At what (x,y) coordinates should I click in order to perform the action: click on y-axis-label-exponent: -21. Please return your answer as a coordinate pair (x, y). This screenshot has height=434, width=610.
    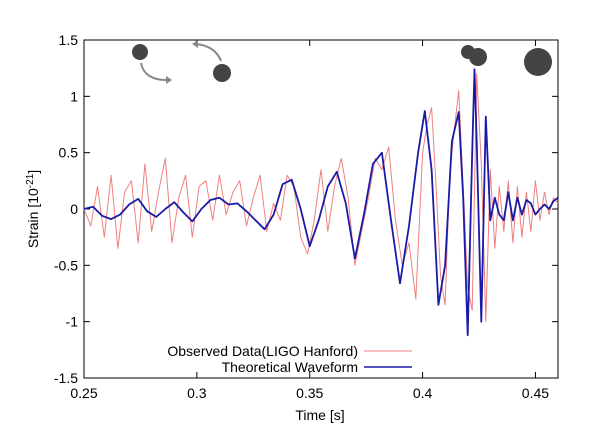
    Looking at the image, I should click on (30, 180).